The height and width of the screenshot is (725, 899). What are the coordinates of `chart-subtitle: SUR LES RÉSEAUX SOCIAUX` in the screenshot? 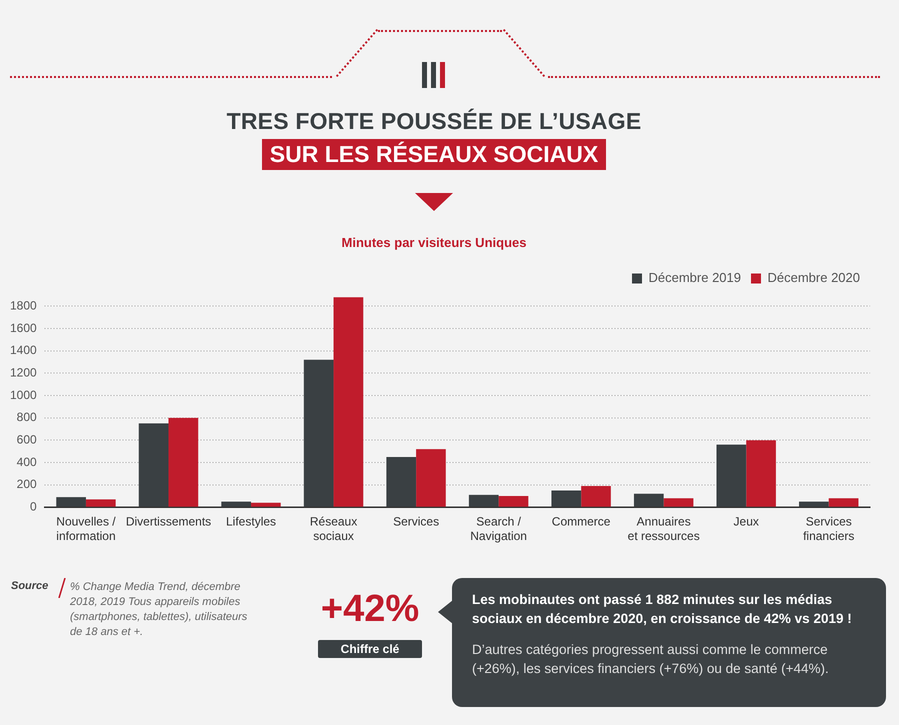 It's located at (434, 154).